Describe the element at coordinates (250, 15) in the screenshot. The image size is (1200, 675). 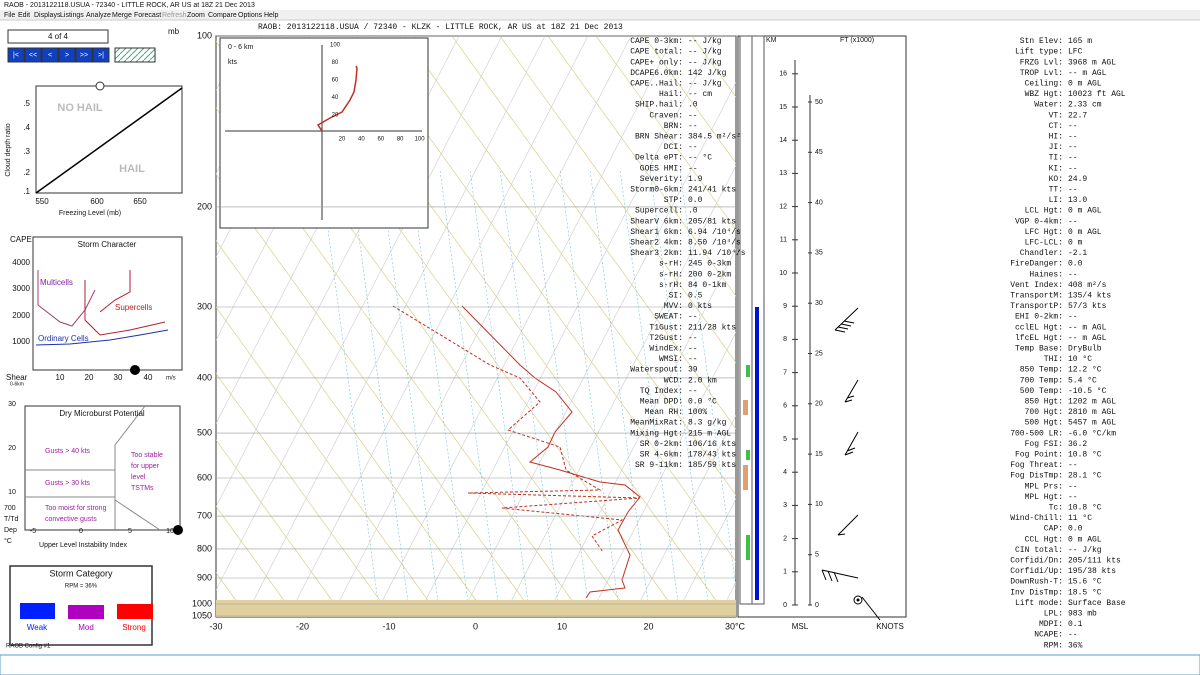
I see `menu-item: Options` at that location.